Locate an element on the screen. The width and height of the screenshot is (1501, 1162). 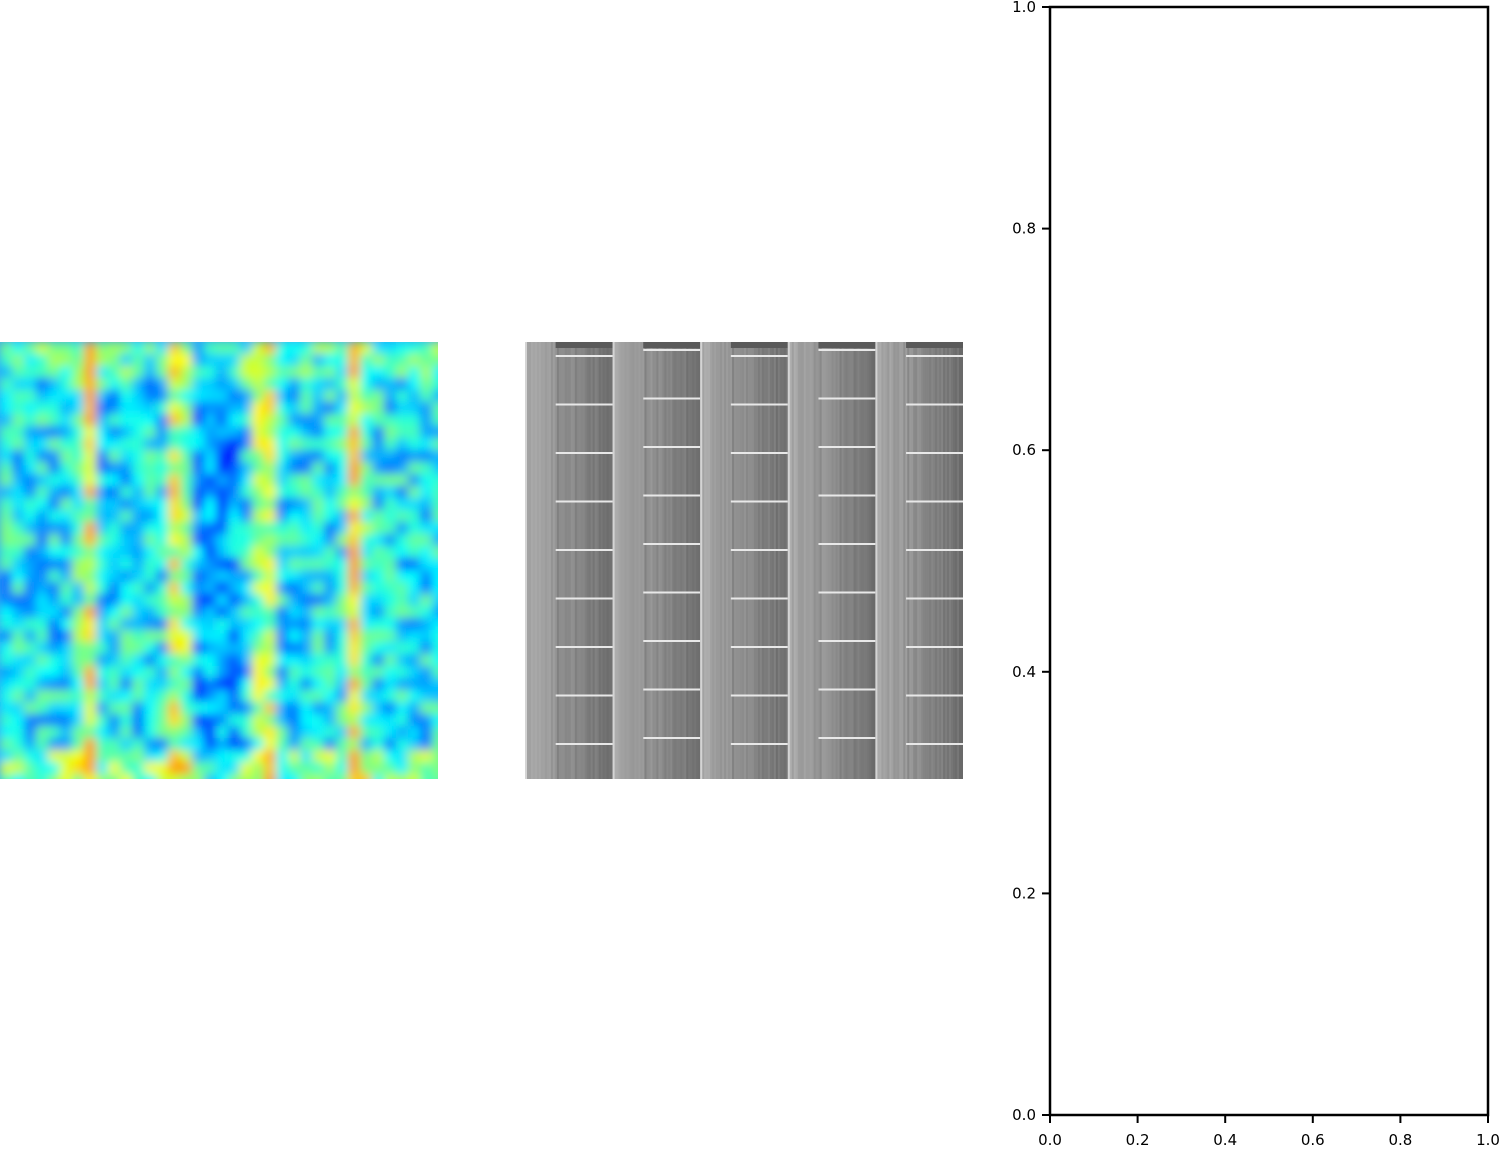
y-tick-label: 0.4 is located at coordinates (1024, 672).